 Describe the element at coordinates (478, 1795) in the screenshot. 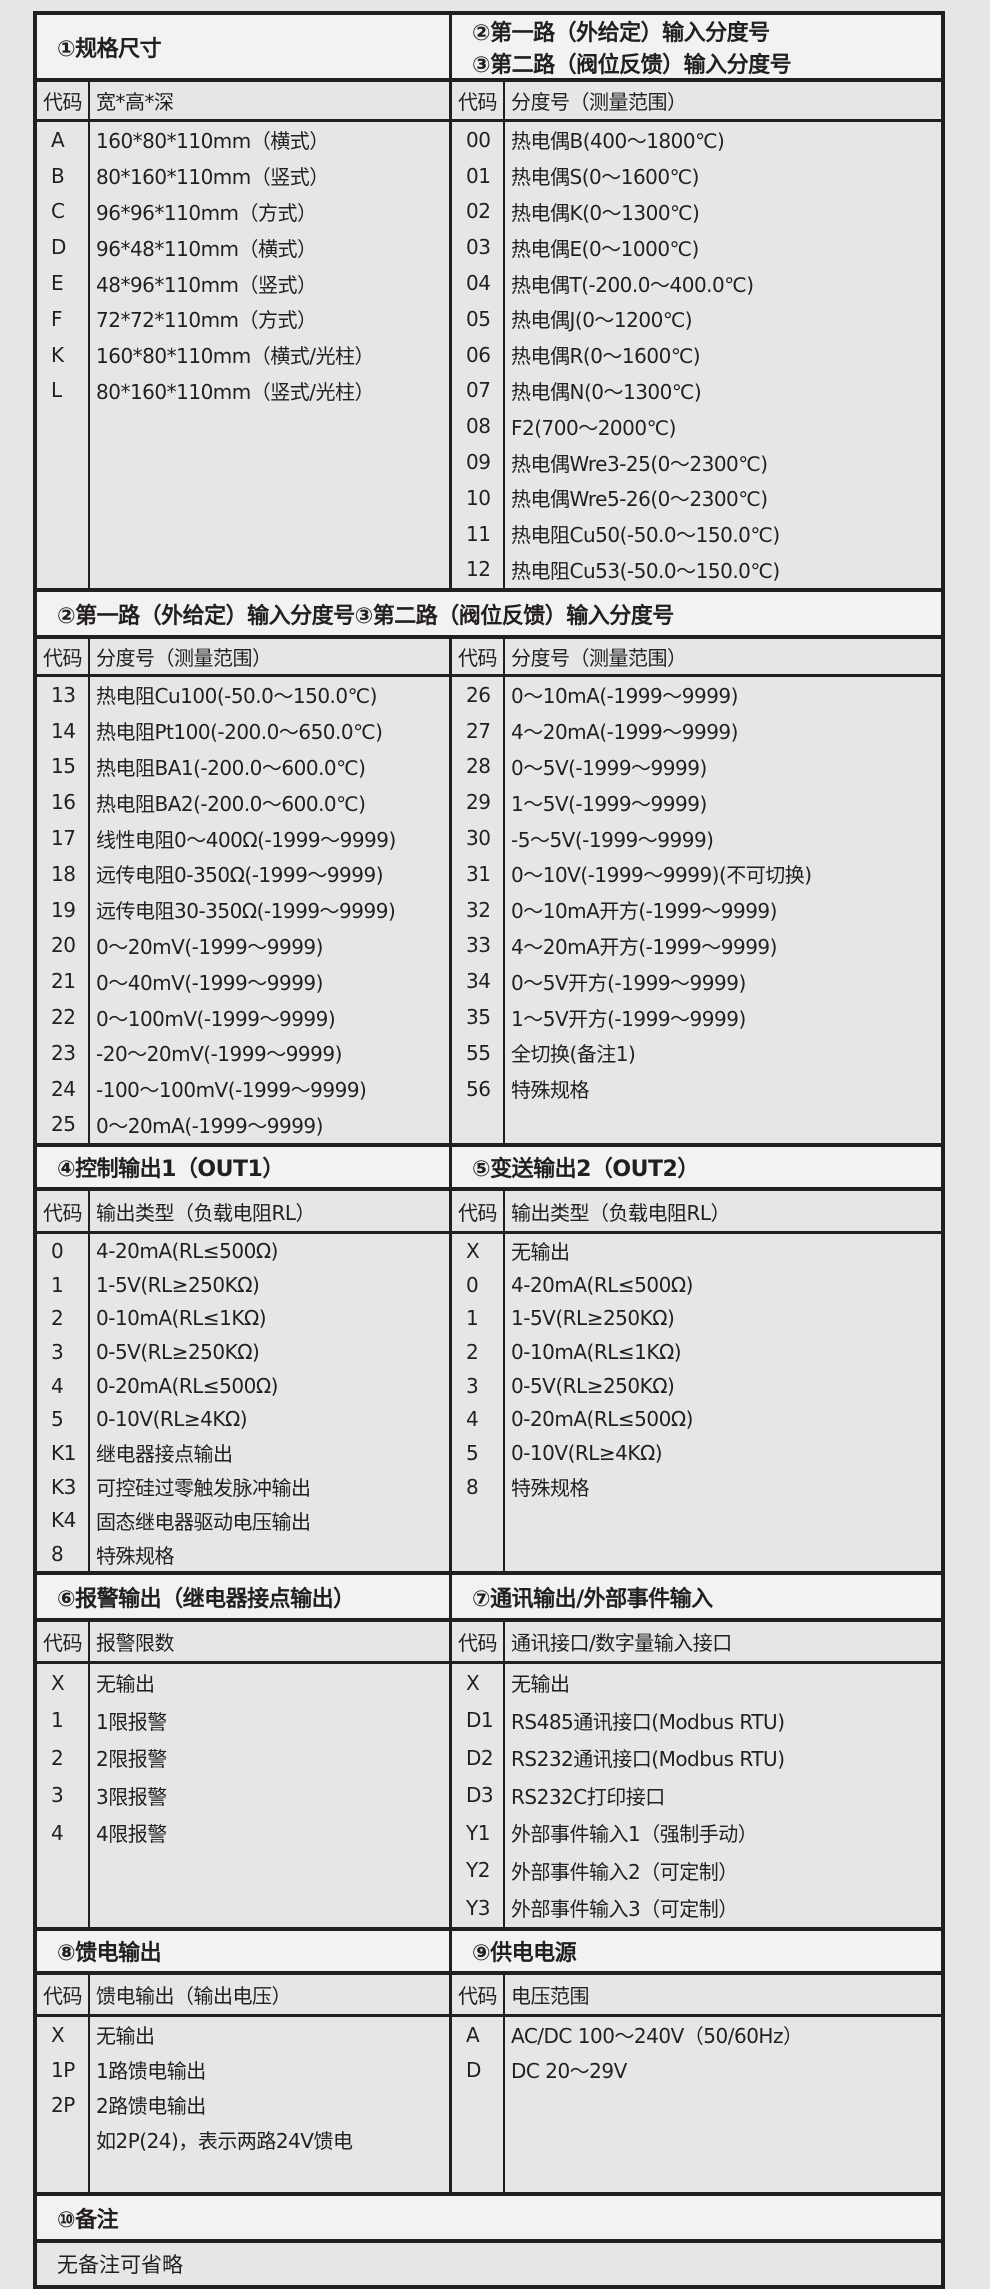

I see `code-column: X D1 D2 D3 Y1 Y2 Y3` at that location.